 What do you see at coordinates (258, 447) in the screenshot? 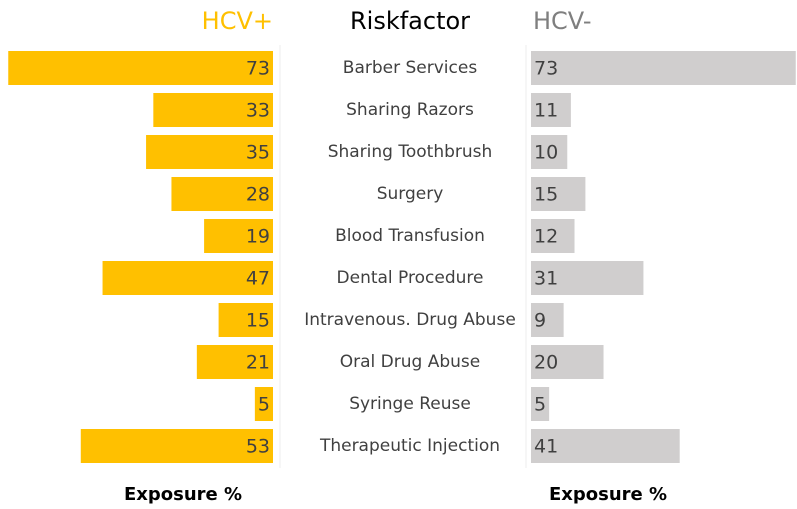
I see `value-label: 53` at bounding box center [258, 447].